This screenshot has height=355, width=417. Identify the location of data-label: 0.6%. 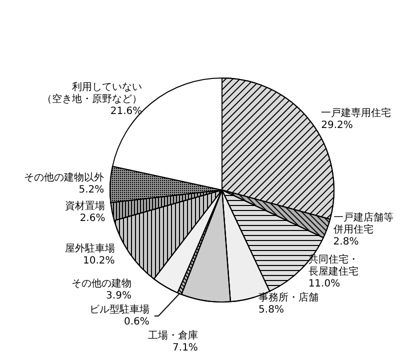
(137, 322).